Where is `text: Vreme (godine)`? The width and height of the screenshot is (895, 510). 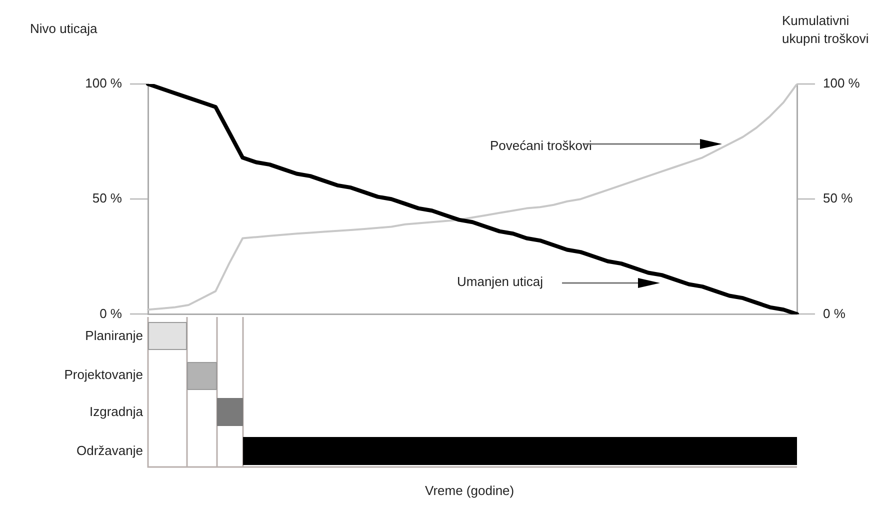
text: Vreme (godine) is located at coordinates (469, 491).